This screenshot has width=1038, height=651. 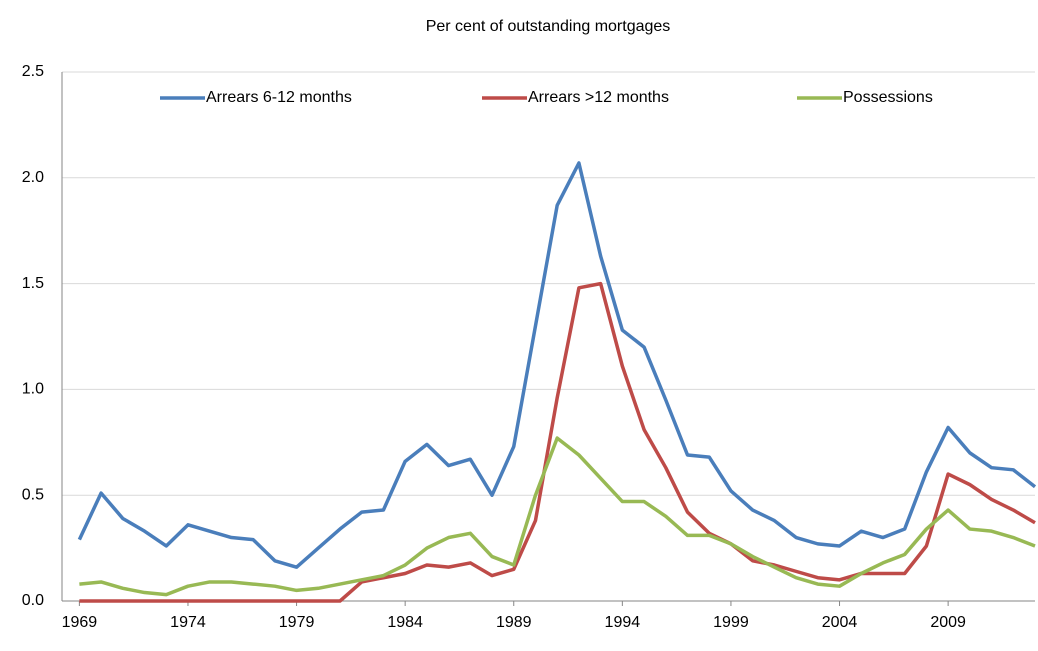 I want to click on y-tick-label: 1.5, so click(x=33, y=283).